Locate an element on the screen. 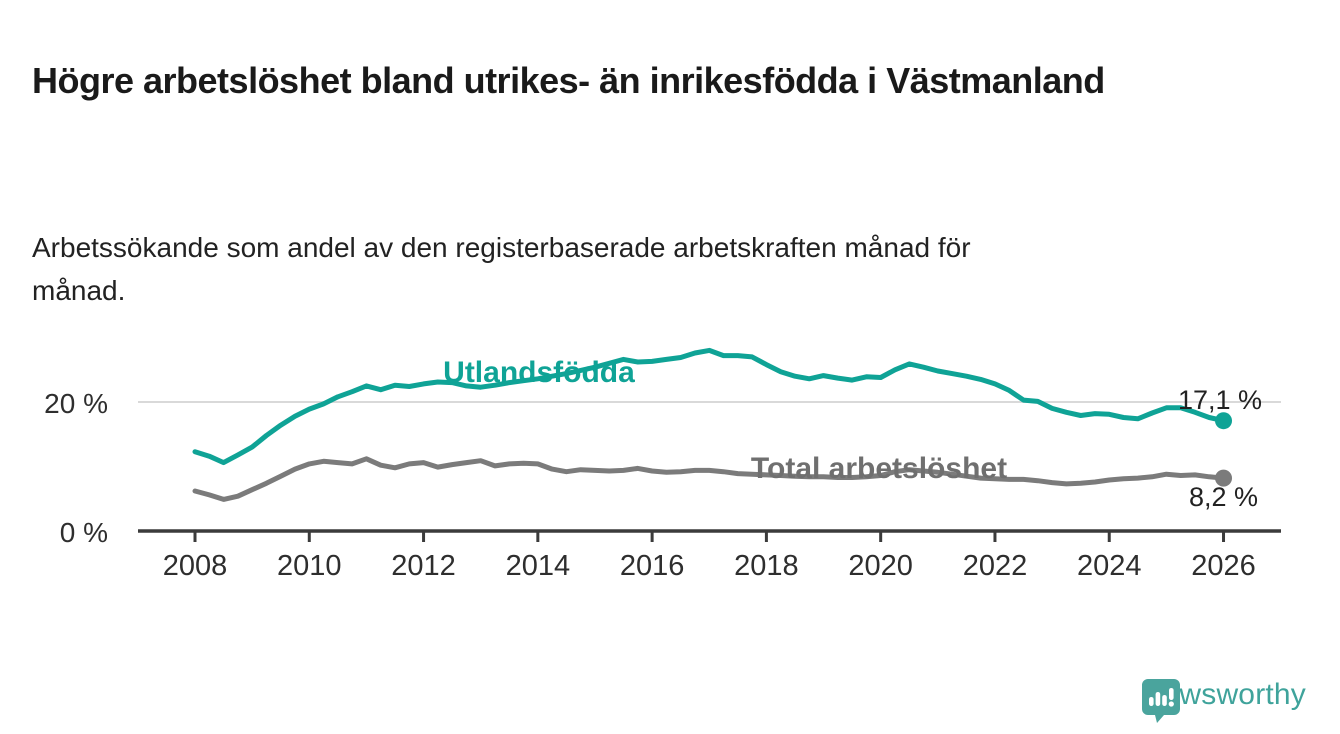 The width and height of the screenshot is (1340, 734). x-tick-label: 2016 is located at coordinates (652, 566).